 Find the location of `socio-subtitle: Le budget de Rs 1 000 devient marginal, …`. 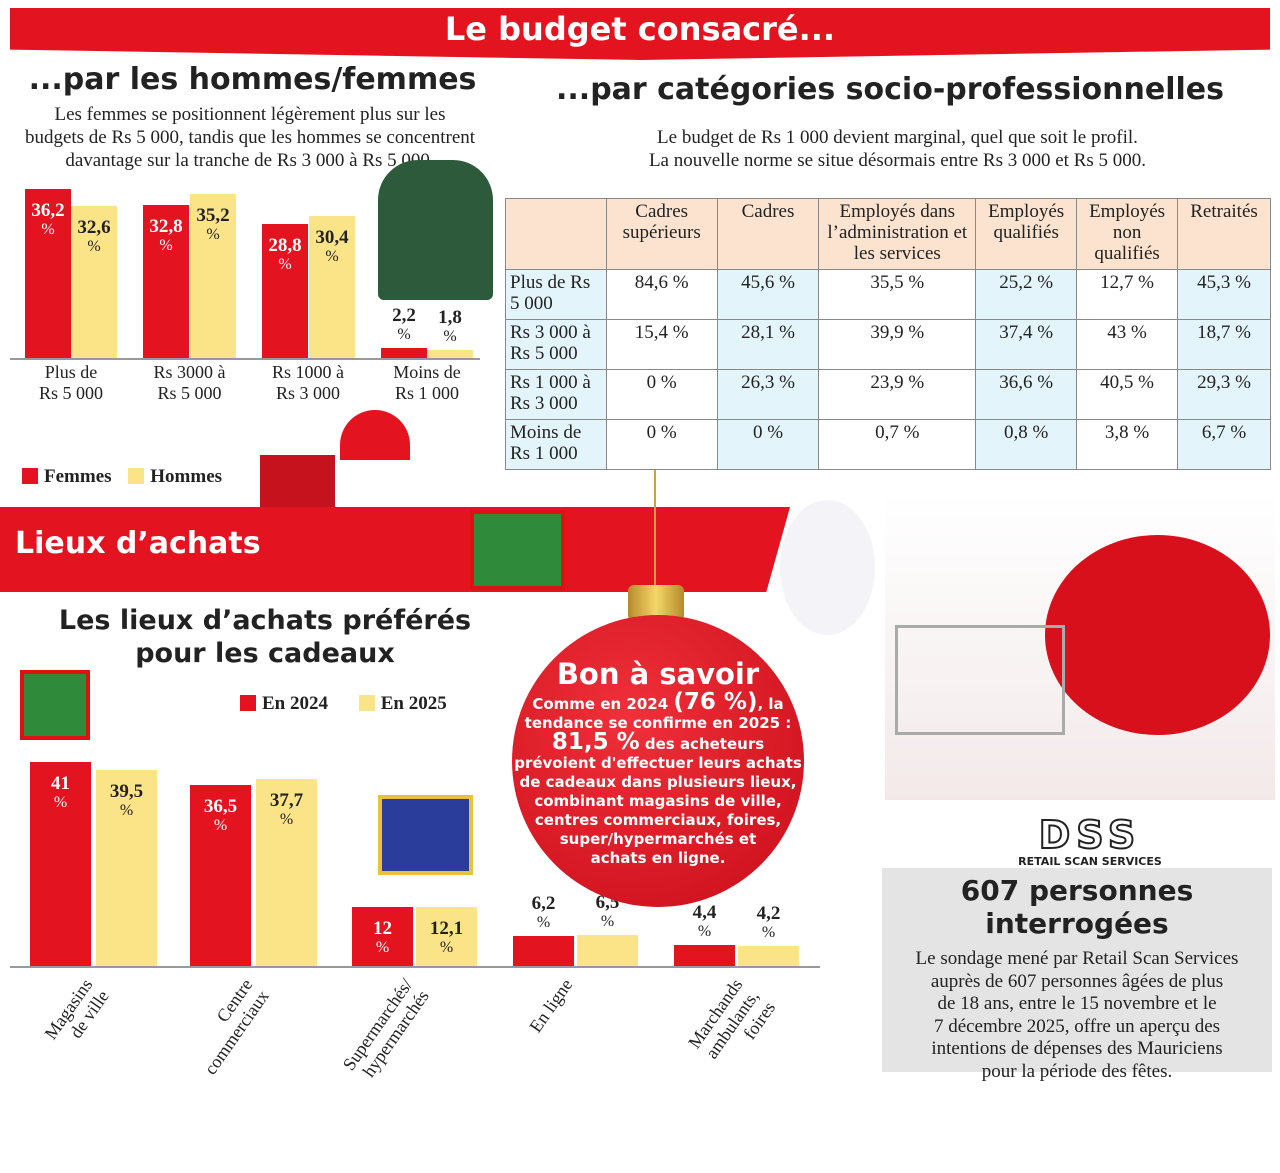

socio-subtitle: Le budget de Rs 1 000 devient marginal, … is located at coordinates (890, 149).